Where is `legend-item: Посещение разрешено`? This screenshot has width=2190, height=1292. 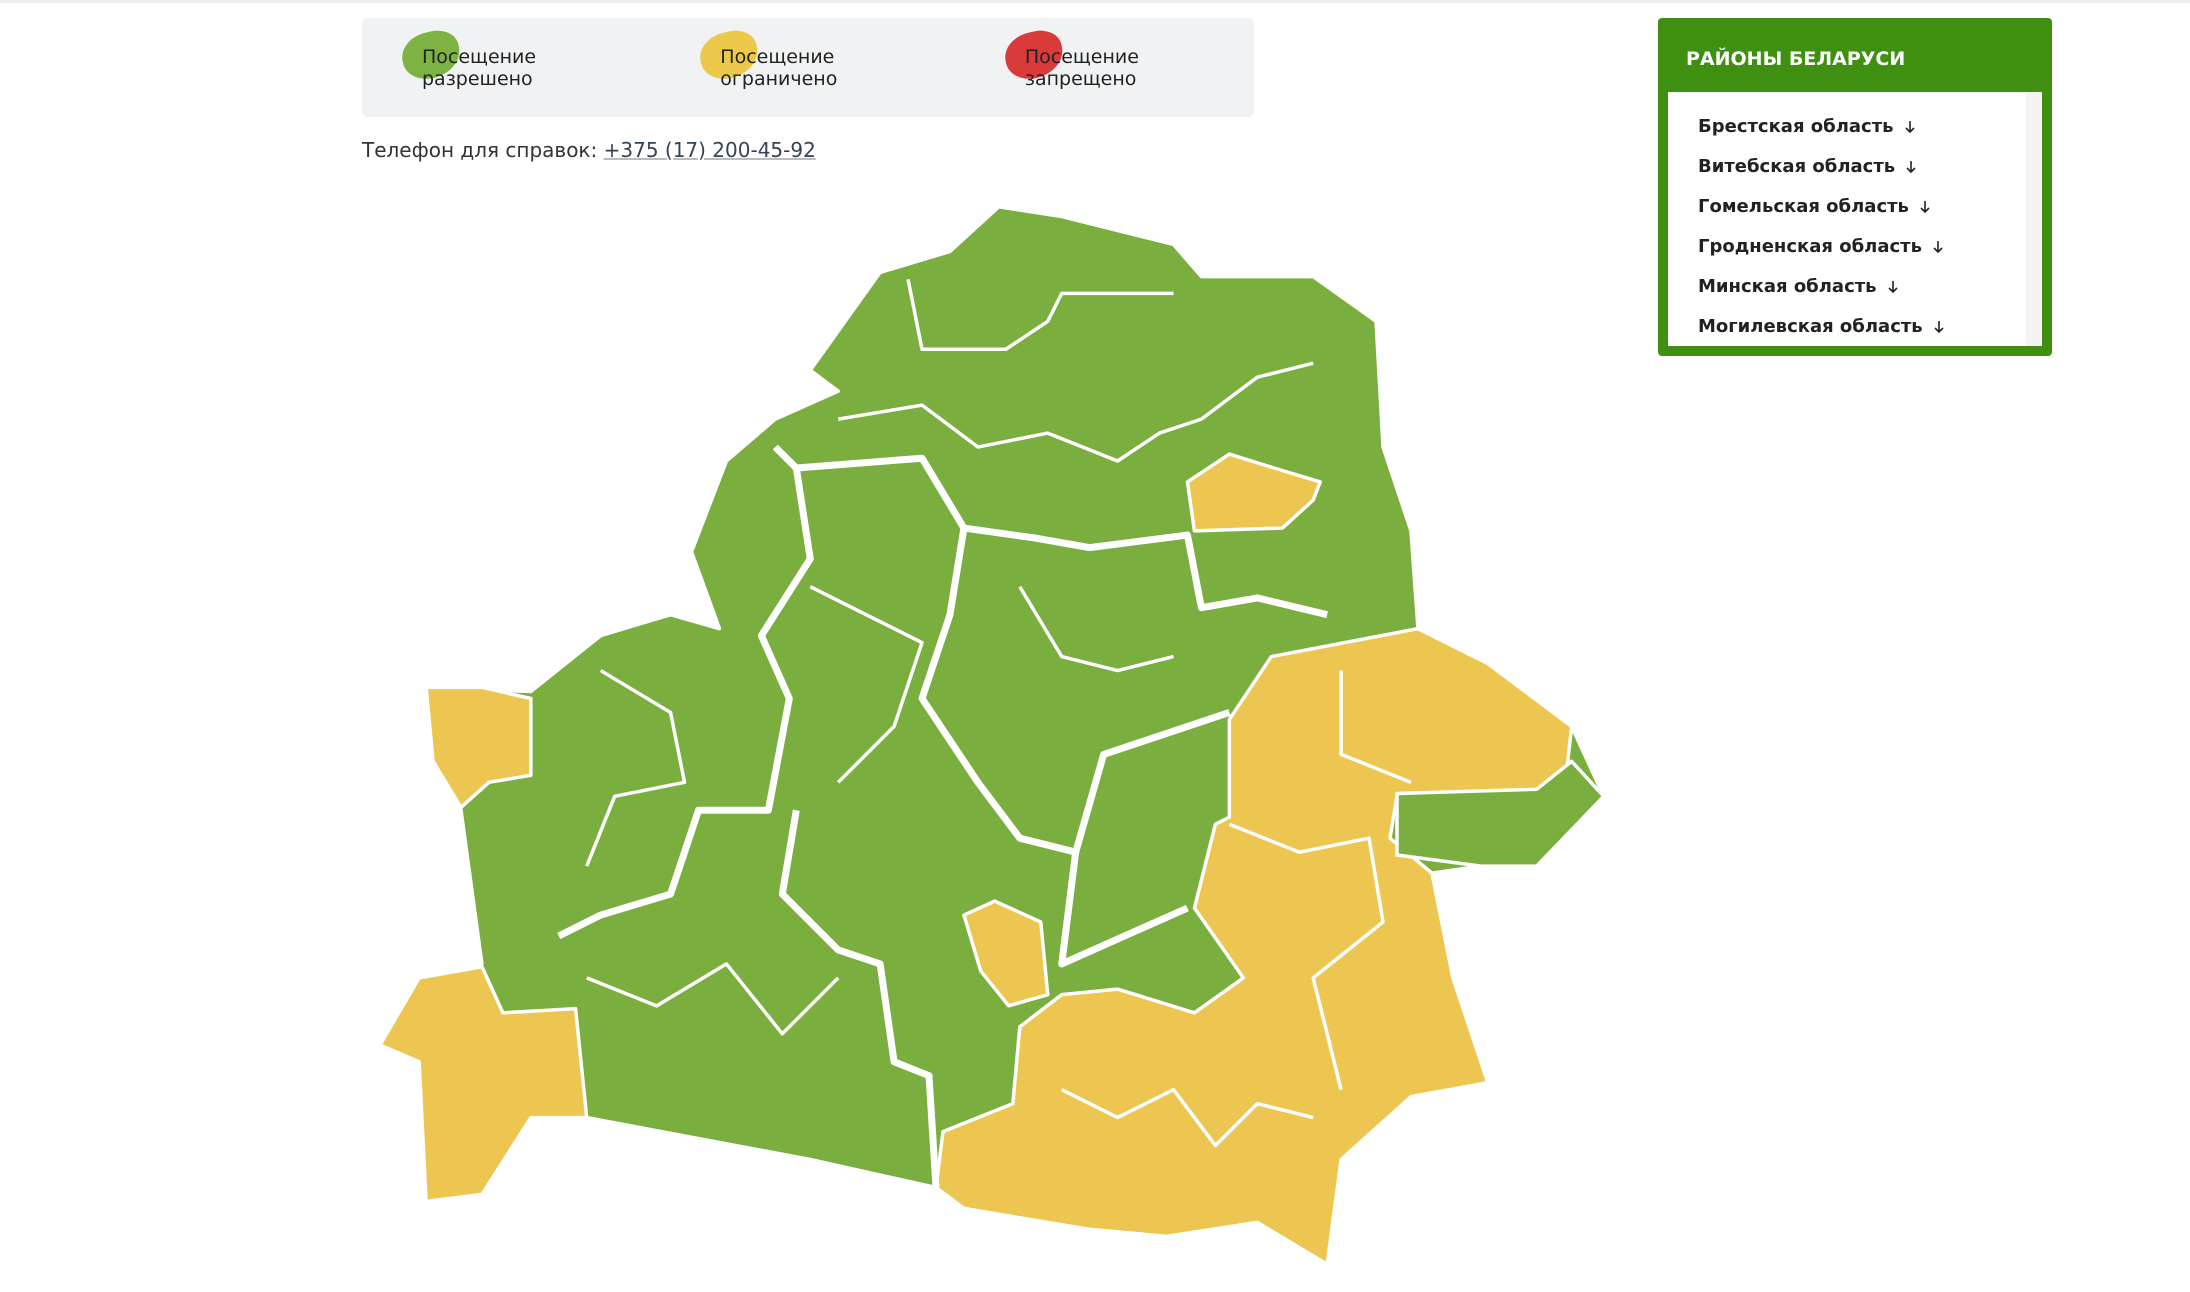 legend-item: Посещение разрешено is located at coordinates (523, 57).